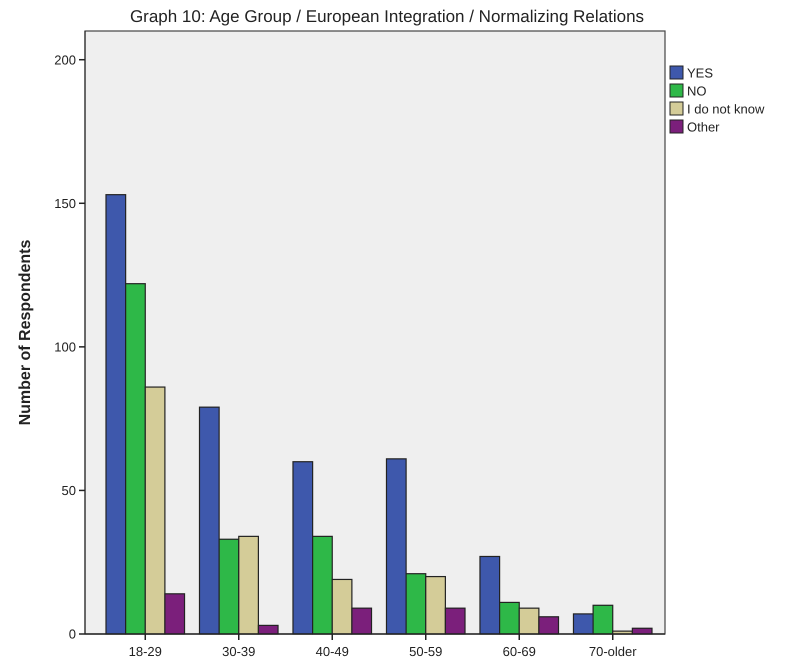 The width and height of the screenshot is (793, 666). I want to click on x-tick-label: 50-59, so click(425, 651).